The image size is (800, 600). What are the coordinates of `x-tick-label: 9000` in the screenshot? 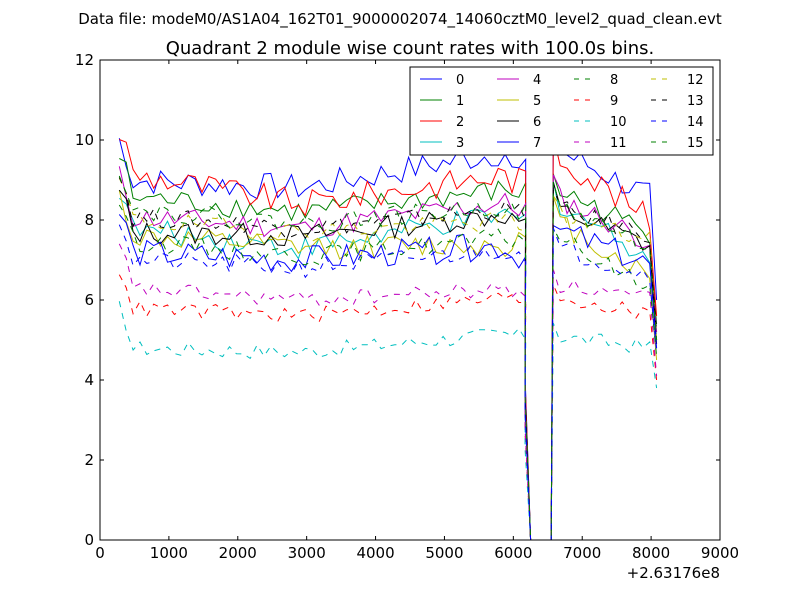 It's located at (720, 553).